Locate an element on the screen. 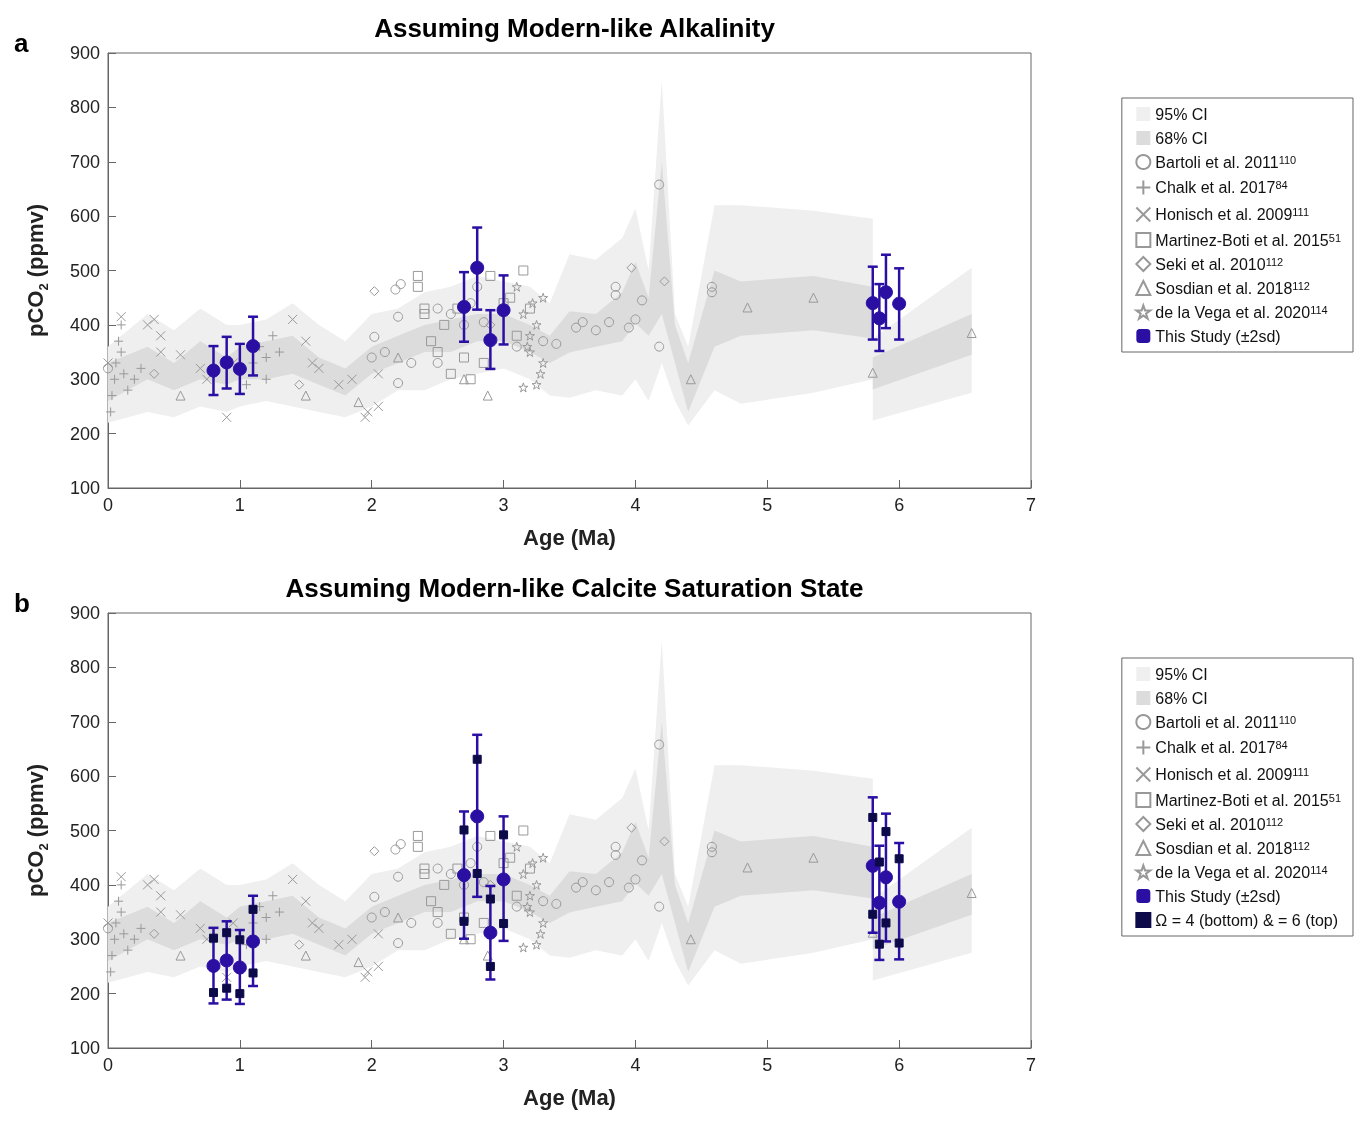  chart-title: Assuming Modern-like Alkalinity is located at coordinates (575, 28).